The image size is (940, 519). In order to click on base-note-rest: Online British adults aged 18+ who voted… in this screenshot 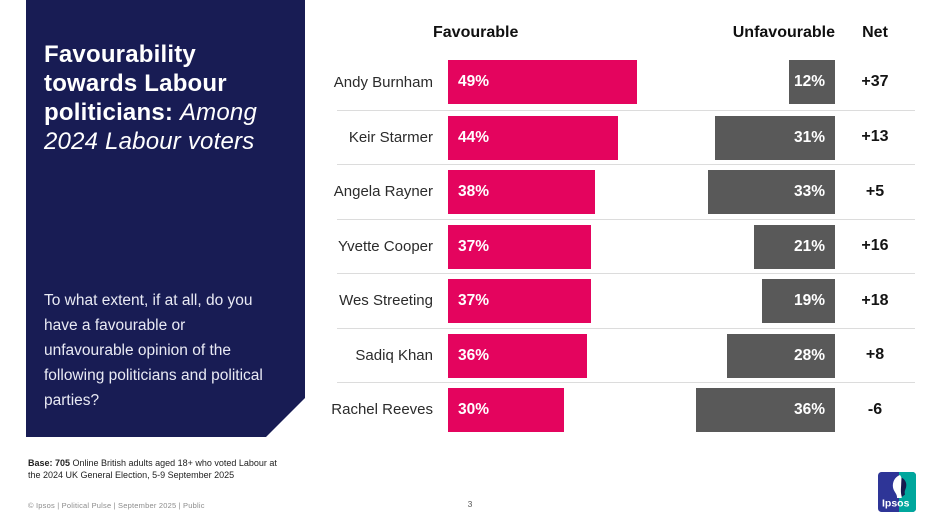, I will do `click(152, 469)`.